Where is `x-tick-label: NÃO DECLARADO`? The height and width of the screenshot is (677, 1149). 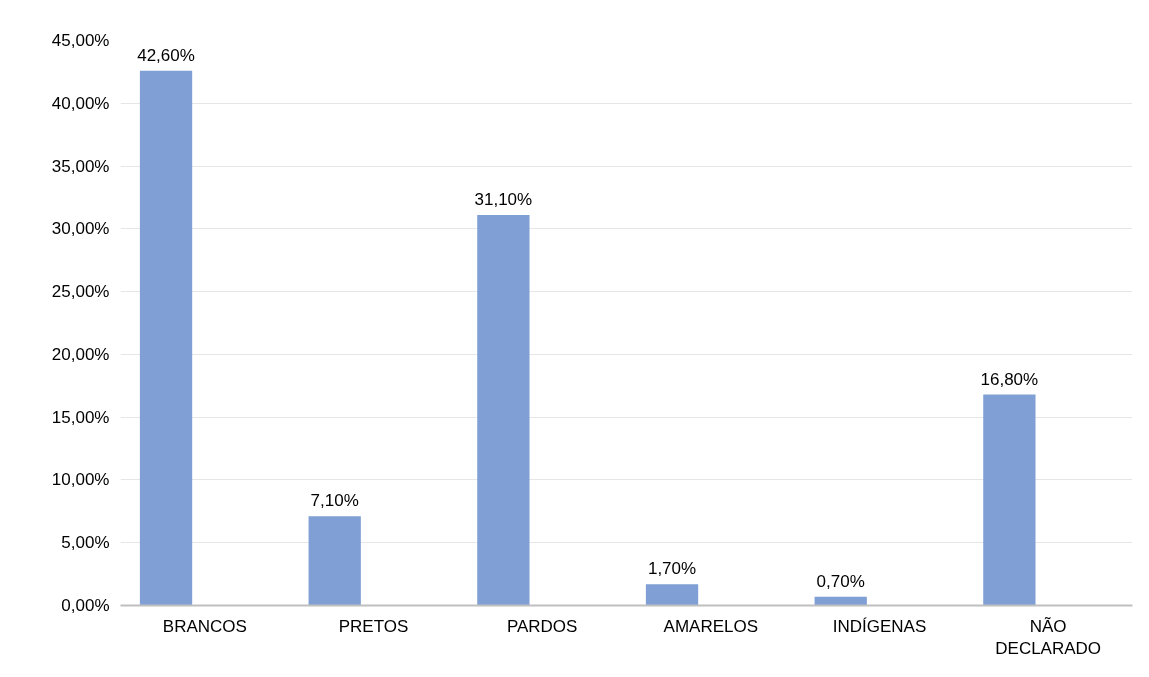 x-tick-label: NÃO DECLARADO is located at coordinates (1048, 637).